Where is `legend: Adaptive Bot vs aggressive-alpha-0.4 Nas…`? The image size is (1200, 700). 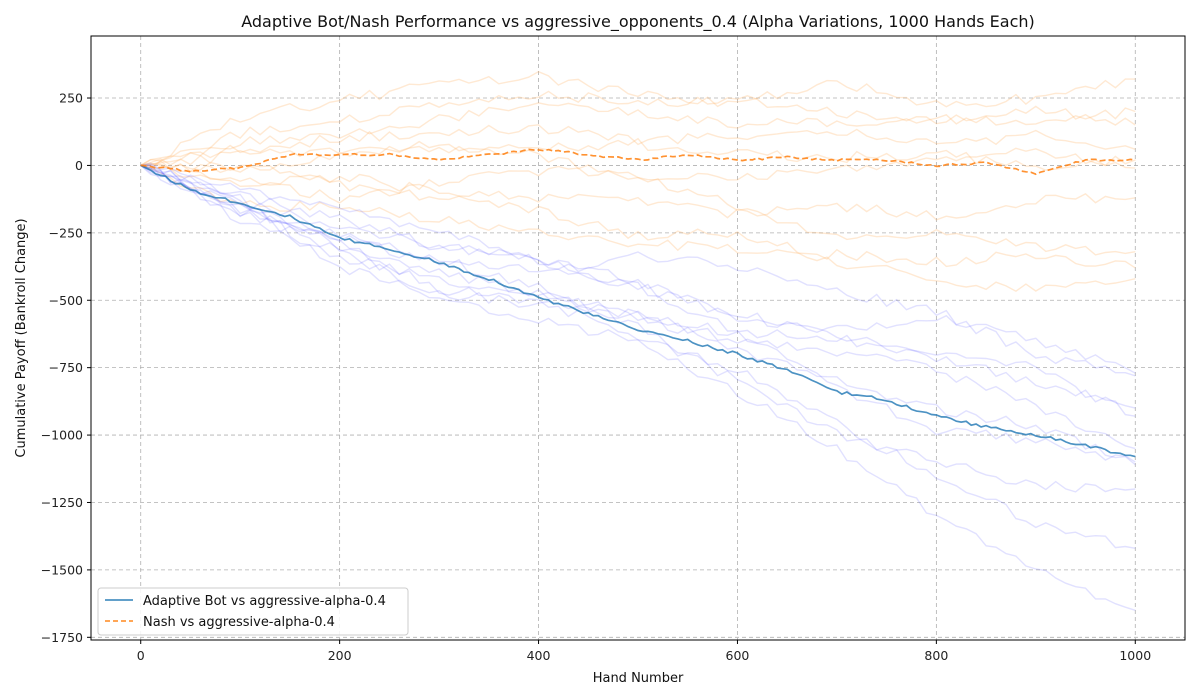 legend: Adaptive Bot vs aggressive-alpha-0.4 Nas… is located at coordinates (253, 611).